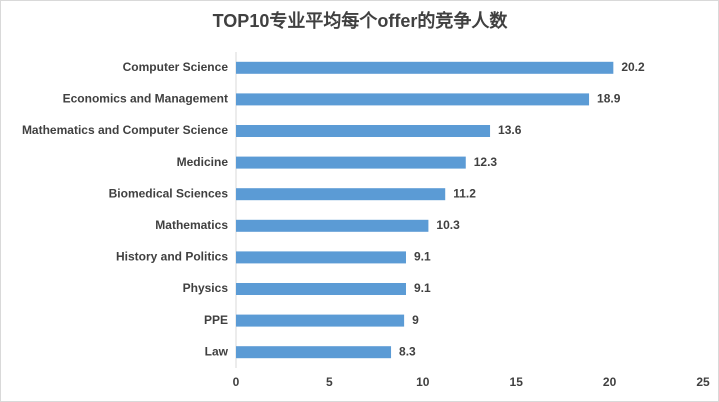 The height and width of the screenshot is (402, 719). I want to click on y-tick-label: Medicine, so click(203, 162).